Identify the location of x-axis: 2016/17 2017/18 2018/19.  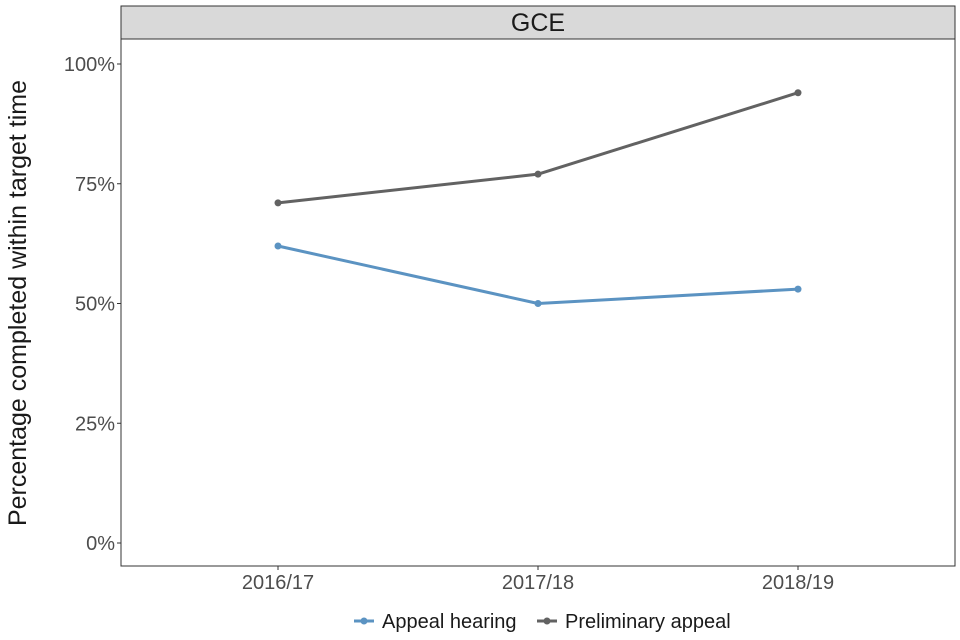
(538, 580).